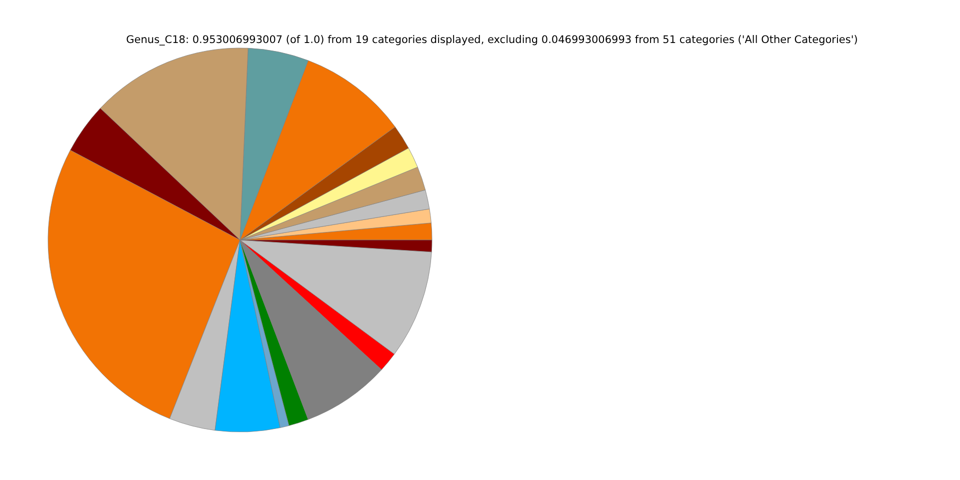  Describe the element at coordinates (492, 40) in the screenshot. I see `text: Genus_C18: 0.953006993007 (of 1.0) from 19 categories displayed, excluding 0.046993006993 from 51 categories ('All Other Categories')` at that location.